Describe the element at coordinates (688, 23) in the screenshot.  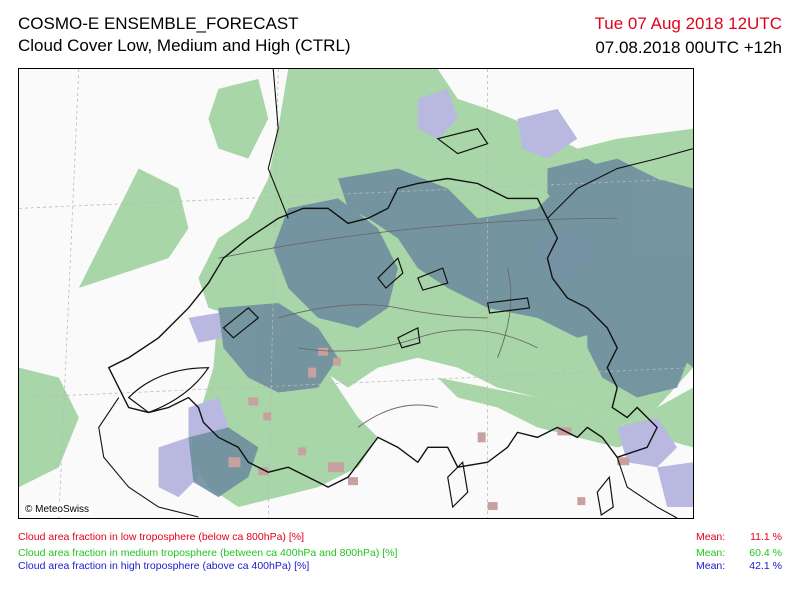
I see `valid-time: Tue 07 Aug 2018 12UTC` at that location.